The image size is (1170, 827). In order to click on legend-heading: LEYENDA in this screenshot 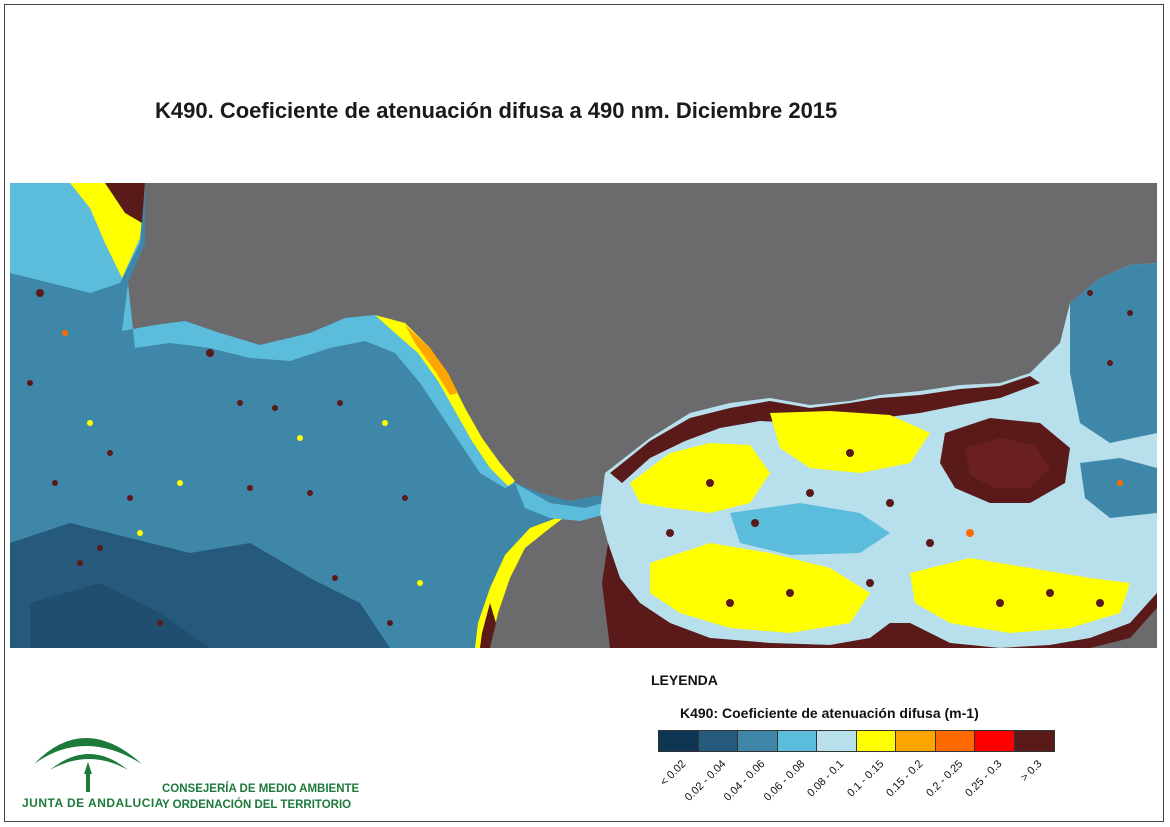, I will do `click(684, 680)`.